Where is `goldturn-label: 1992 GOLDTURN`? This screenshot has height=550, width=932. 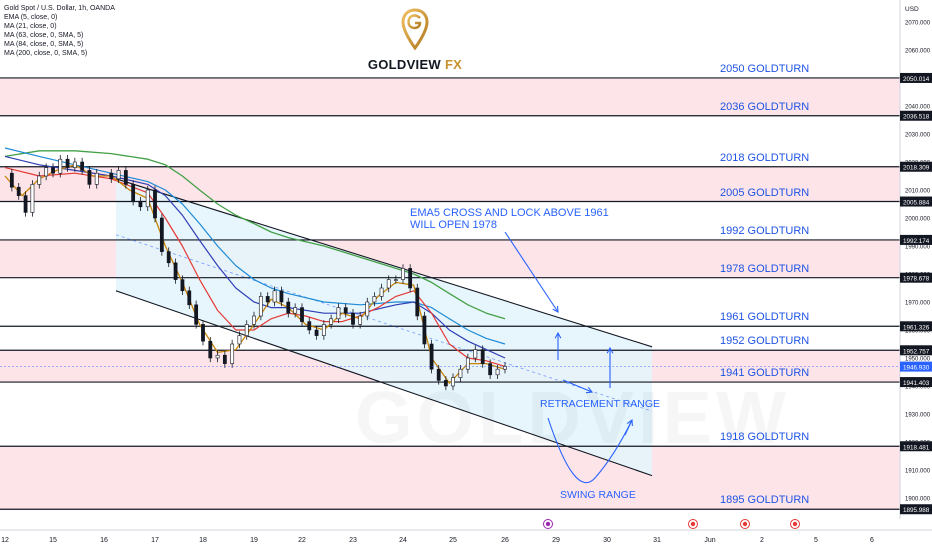 goldturn-label: 1992 GOLDTURN is located at coordinates (765, 230).